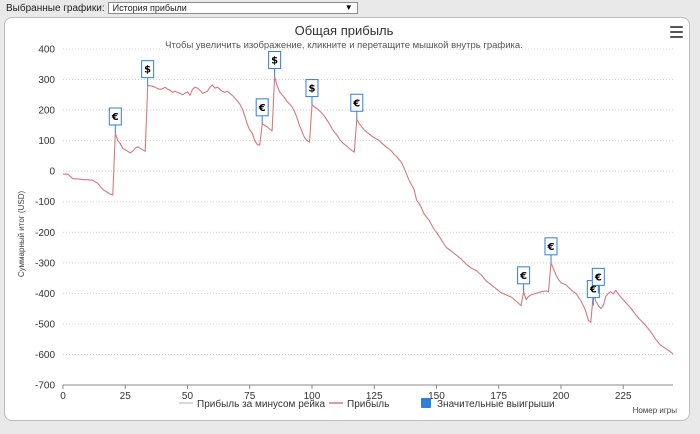  What do you see at coordinates (126, 396) in the screenshot?
I see `x-tick-label: 25` at bounding box center [126, 396].